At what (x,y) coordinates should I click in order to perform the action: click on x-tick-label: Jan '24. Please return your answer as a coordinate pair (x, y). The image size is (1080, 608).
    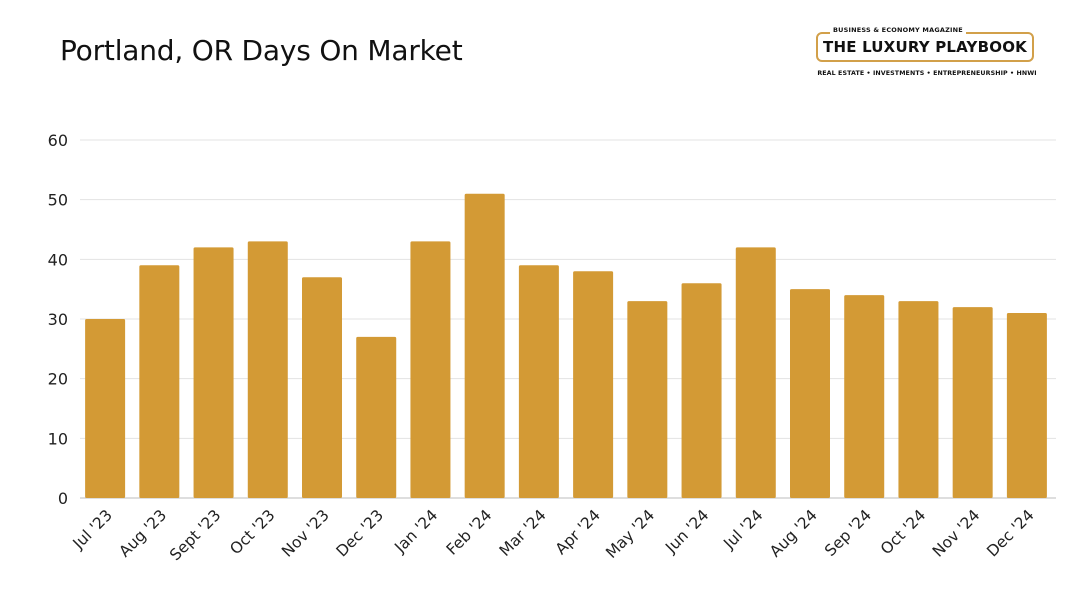
    Looking at the image, I should click on (415, 531).